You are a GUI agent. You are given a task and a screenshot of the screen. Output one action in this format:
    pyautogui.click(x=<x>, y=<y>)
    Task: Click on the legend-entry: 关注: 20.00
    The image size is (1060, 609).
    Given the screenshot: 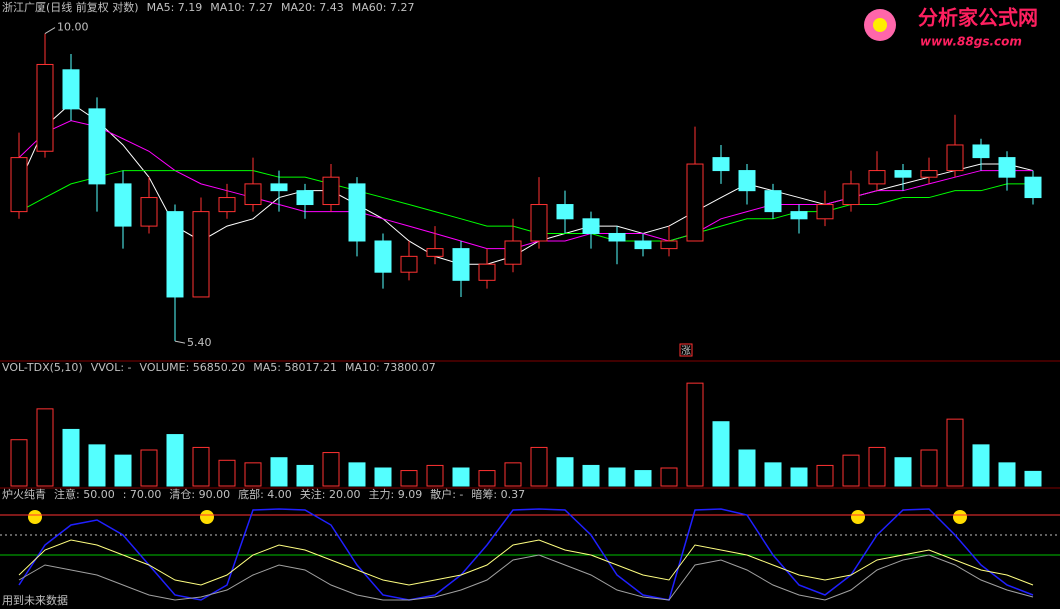 What is the action you would take?
    pyautogui.click(x=330, y=494)
    